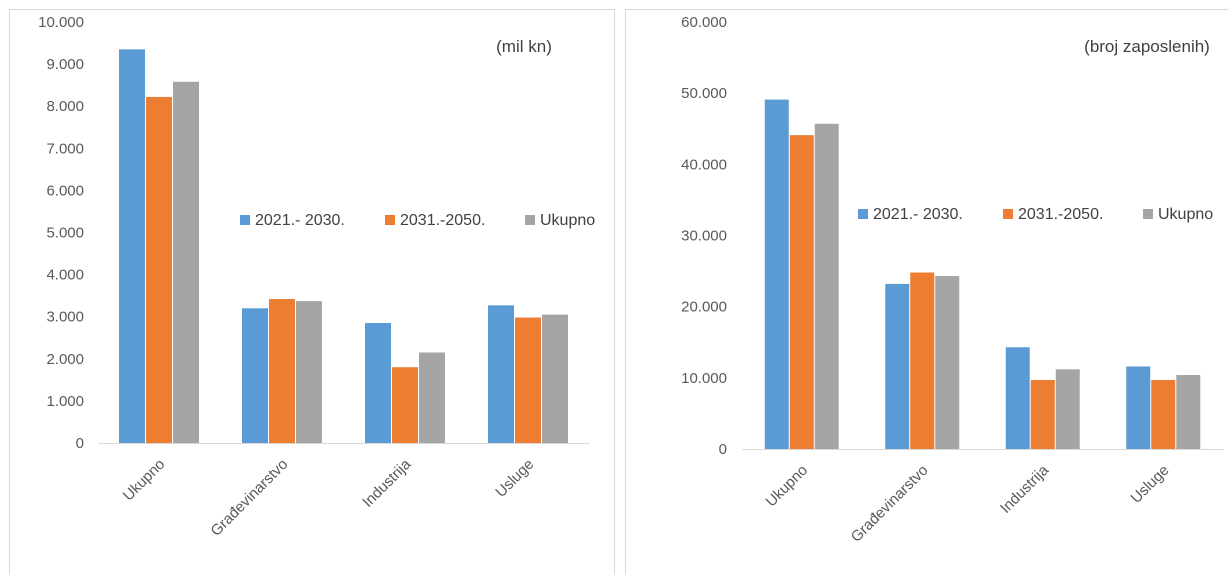 The width and height of the screenshot is (1228, 575). Describe the element at coordinates (704, 236) in the screenshot. I see `y-tick-label: 30.000` at that location.